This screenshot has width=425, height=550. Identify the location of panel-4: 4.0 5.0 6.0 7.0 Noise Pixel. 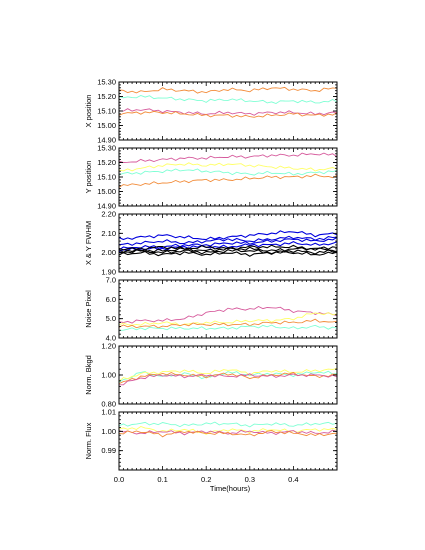
(211, 309).